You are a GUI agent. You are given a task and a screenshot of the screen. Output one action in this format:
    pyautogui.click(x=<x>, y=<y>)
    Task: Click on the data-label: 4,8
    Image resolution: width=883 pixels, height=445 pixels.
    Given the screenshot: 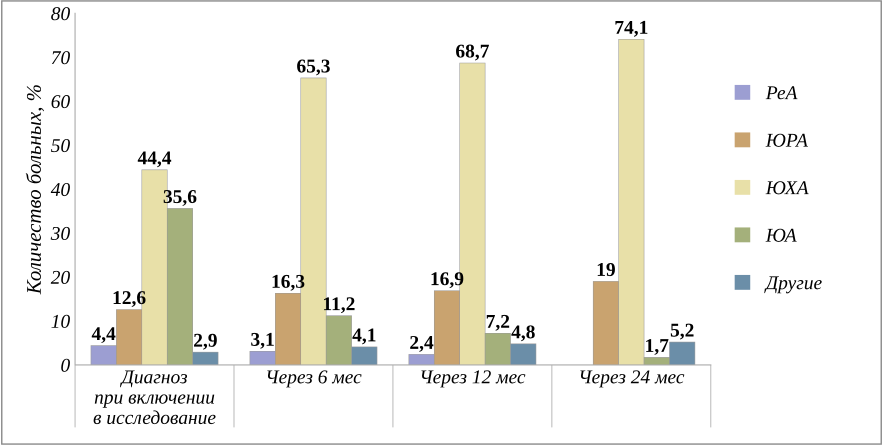 What is the action you would take?
    pyautogui.click(x=523, y=333)
    